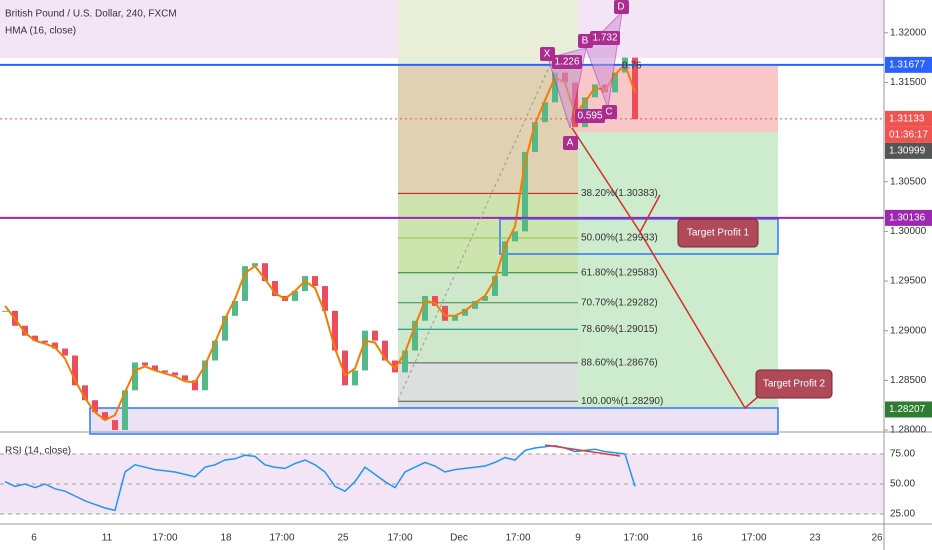  What do you see at coordinates (40, 31) in the screenshot?
I see `indicator-label: HMA (16, close)` at bounding box center [40, 31].